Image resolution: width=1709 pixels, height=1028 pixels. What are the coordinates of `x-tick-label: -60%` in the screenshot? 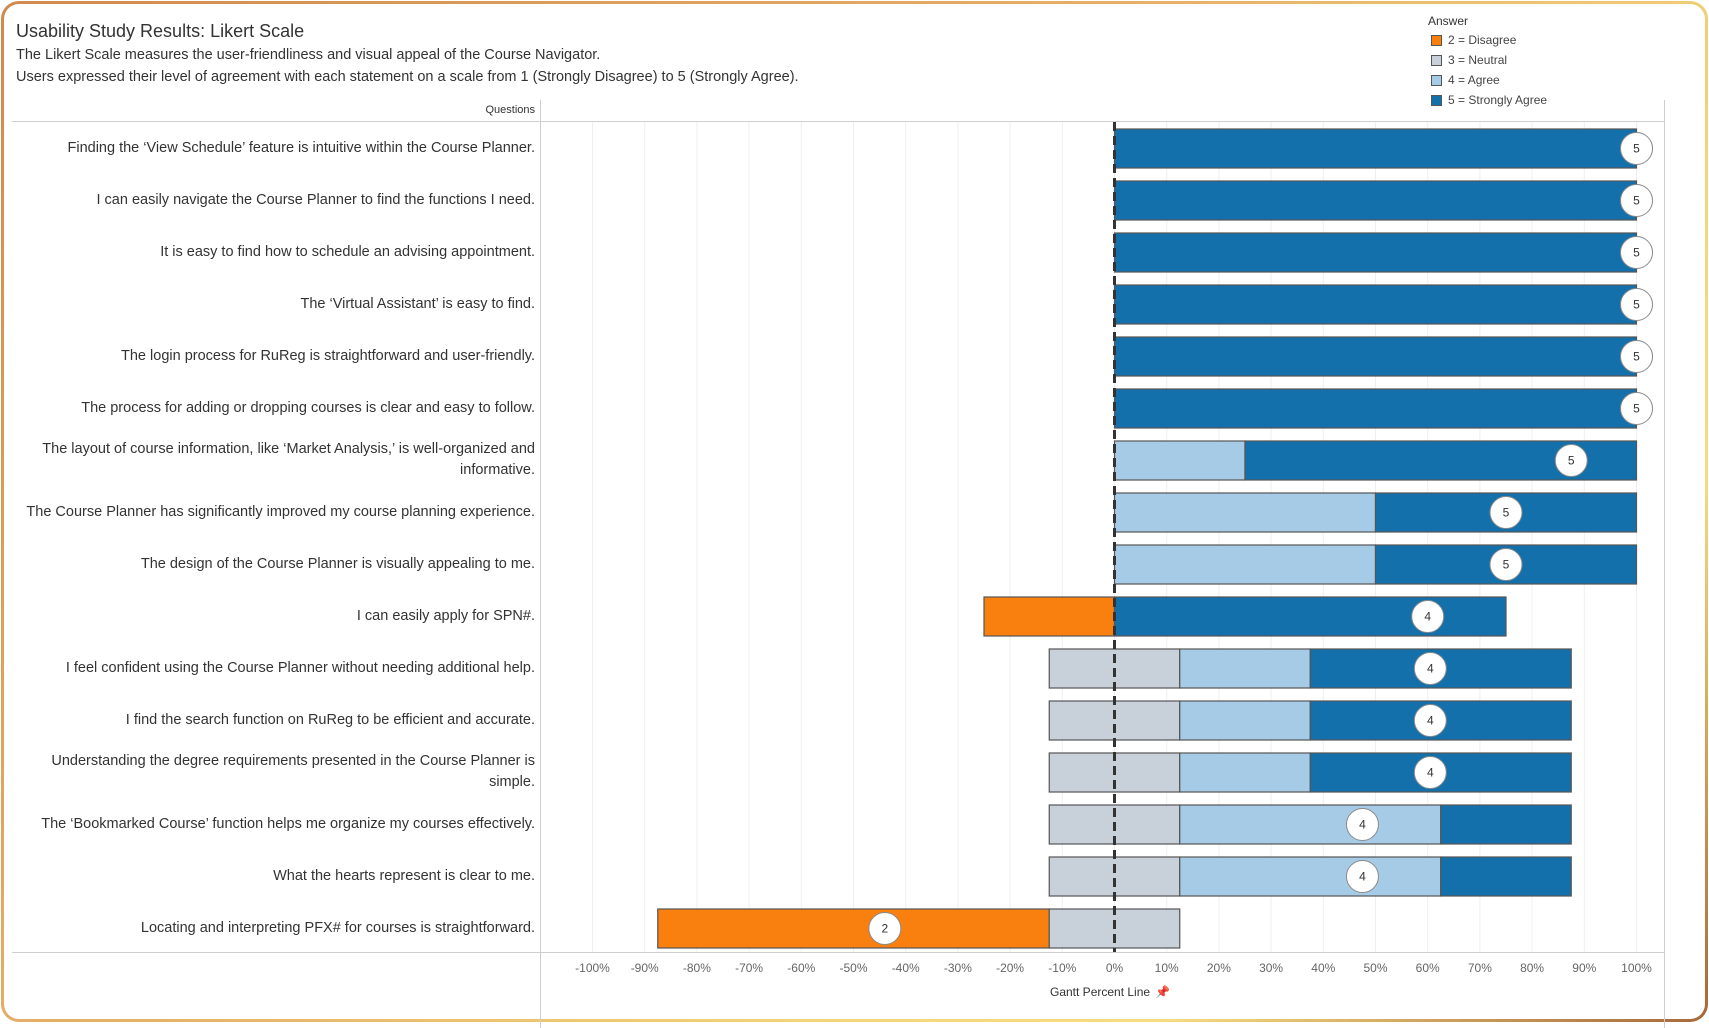 It's located at (801, 968).